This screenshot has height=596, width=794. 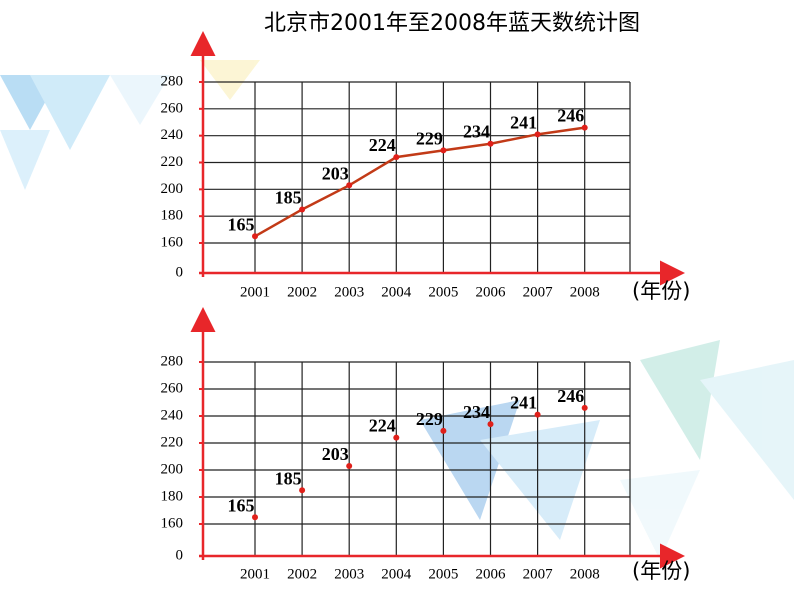 I want to click on chart-title: 北京市2001年至2008年蓝天数统计图, so click(x=452, y=23).